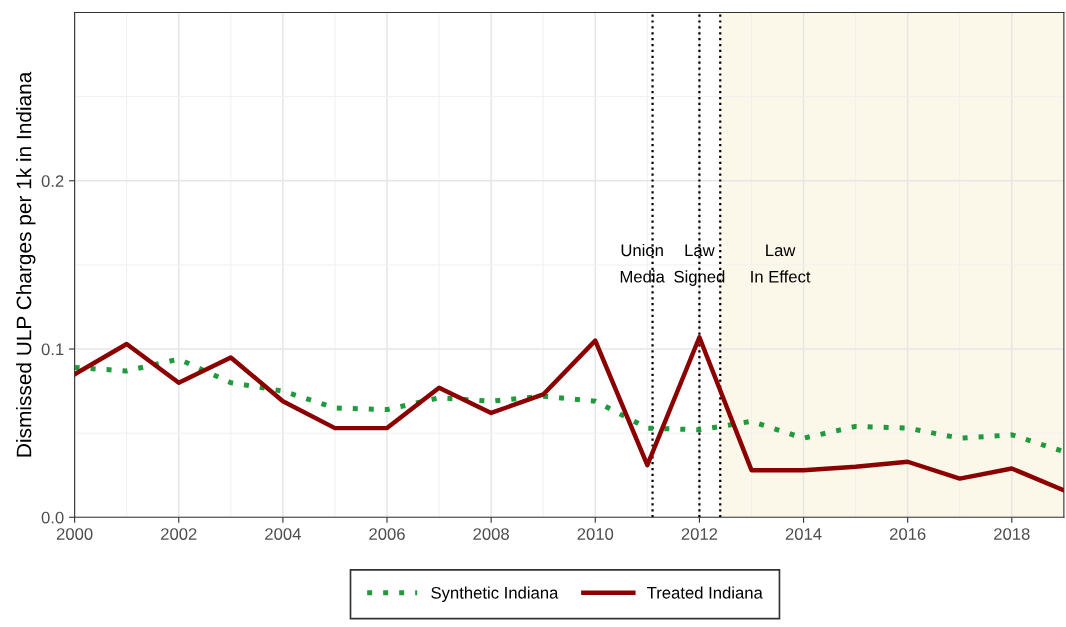 Image resolution: width=1066 pixels, height=627 pixels. I want to click on x-tick-label: 2012, so click(699, 534).